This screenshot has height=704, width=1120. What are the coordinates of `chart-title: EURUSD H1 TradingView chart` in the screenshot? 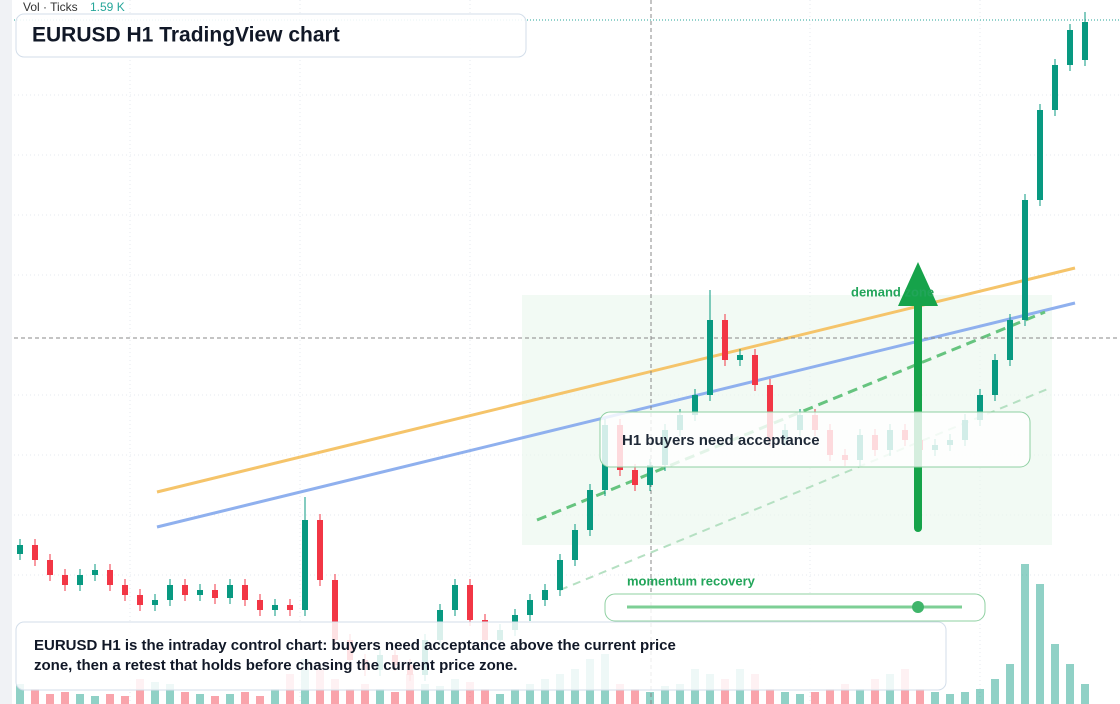 It's located at (186, 35).